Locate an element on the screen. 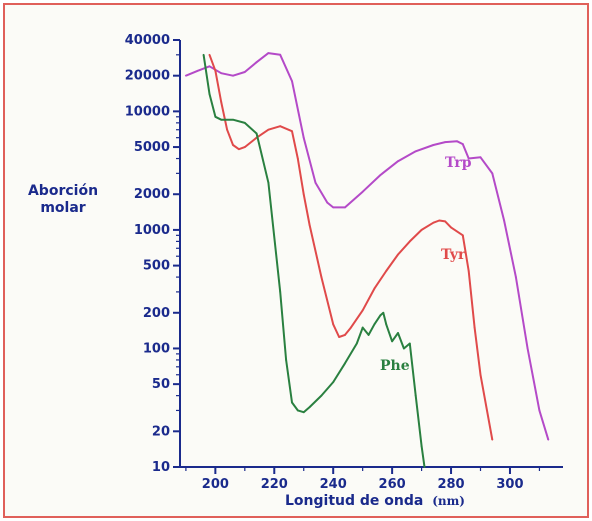 The width and height of the screenshot is (592, 521). x-tick-label-240: 240 is located at coordinates (333, 484).